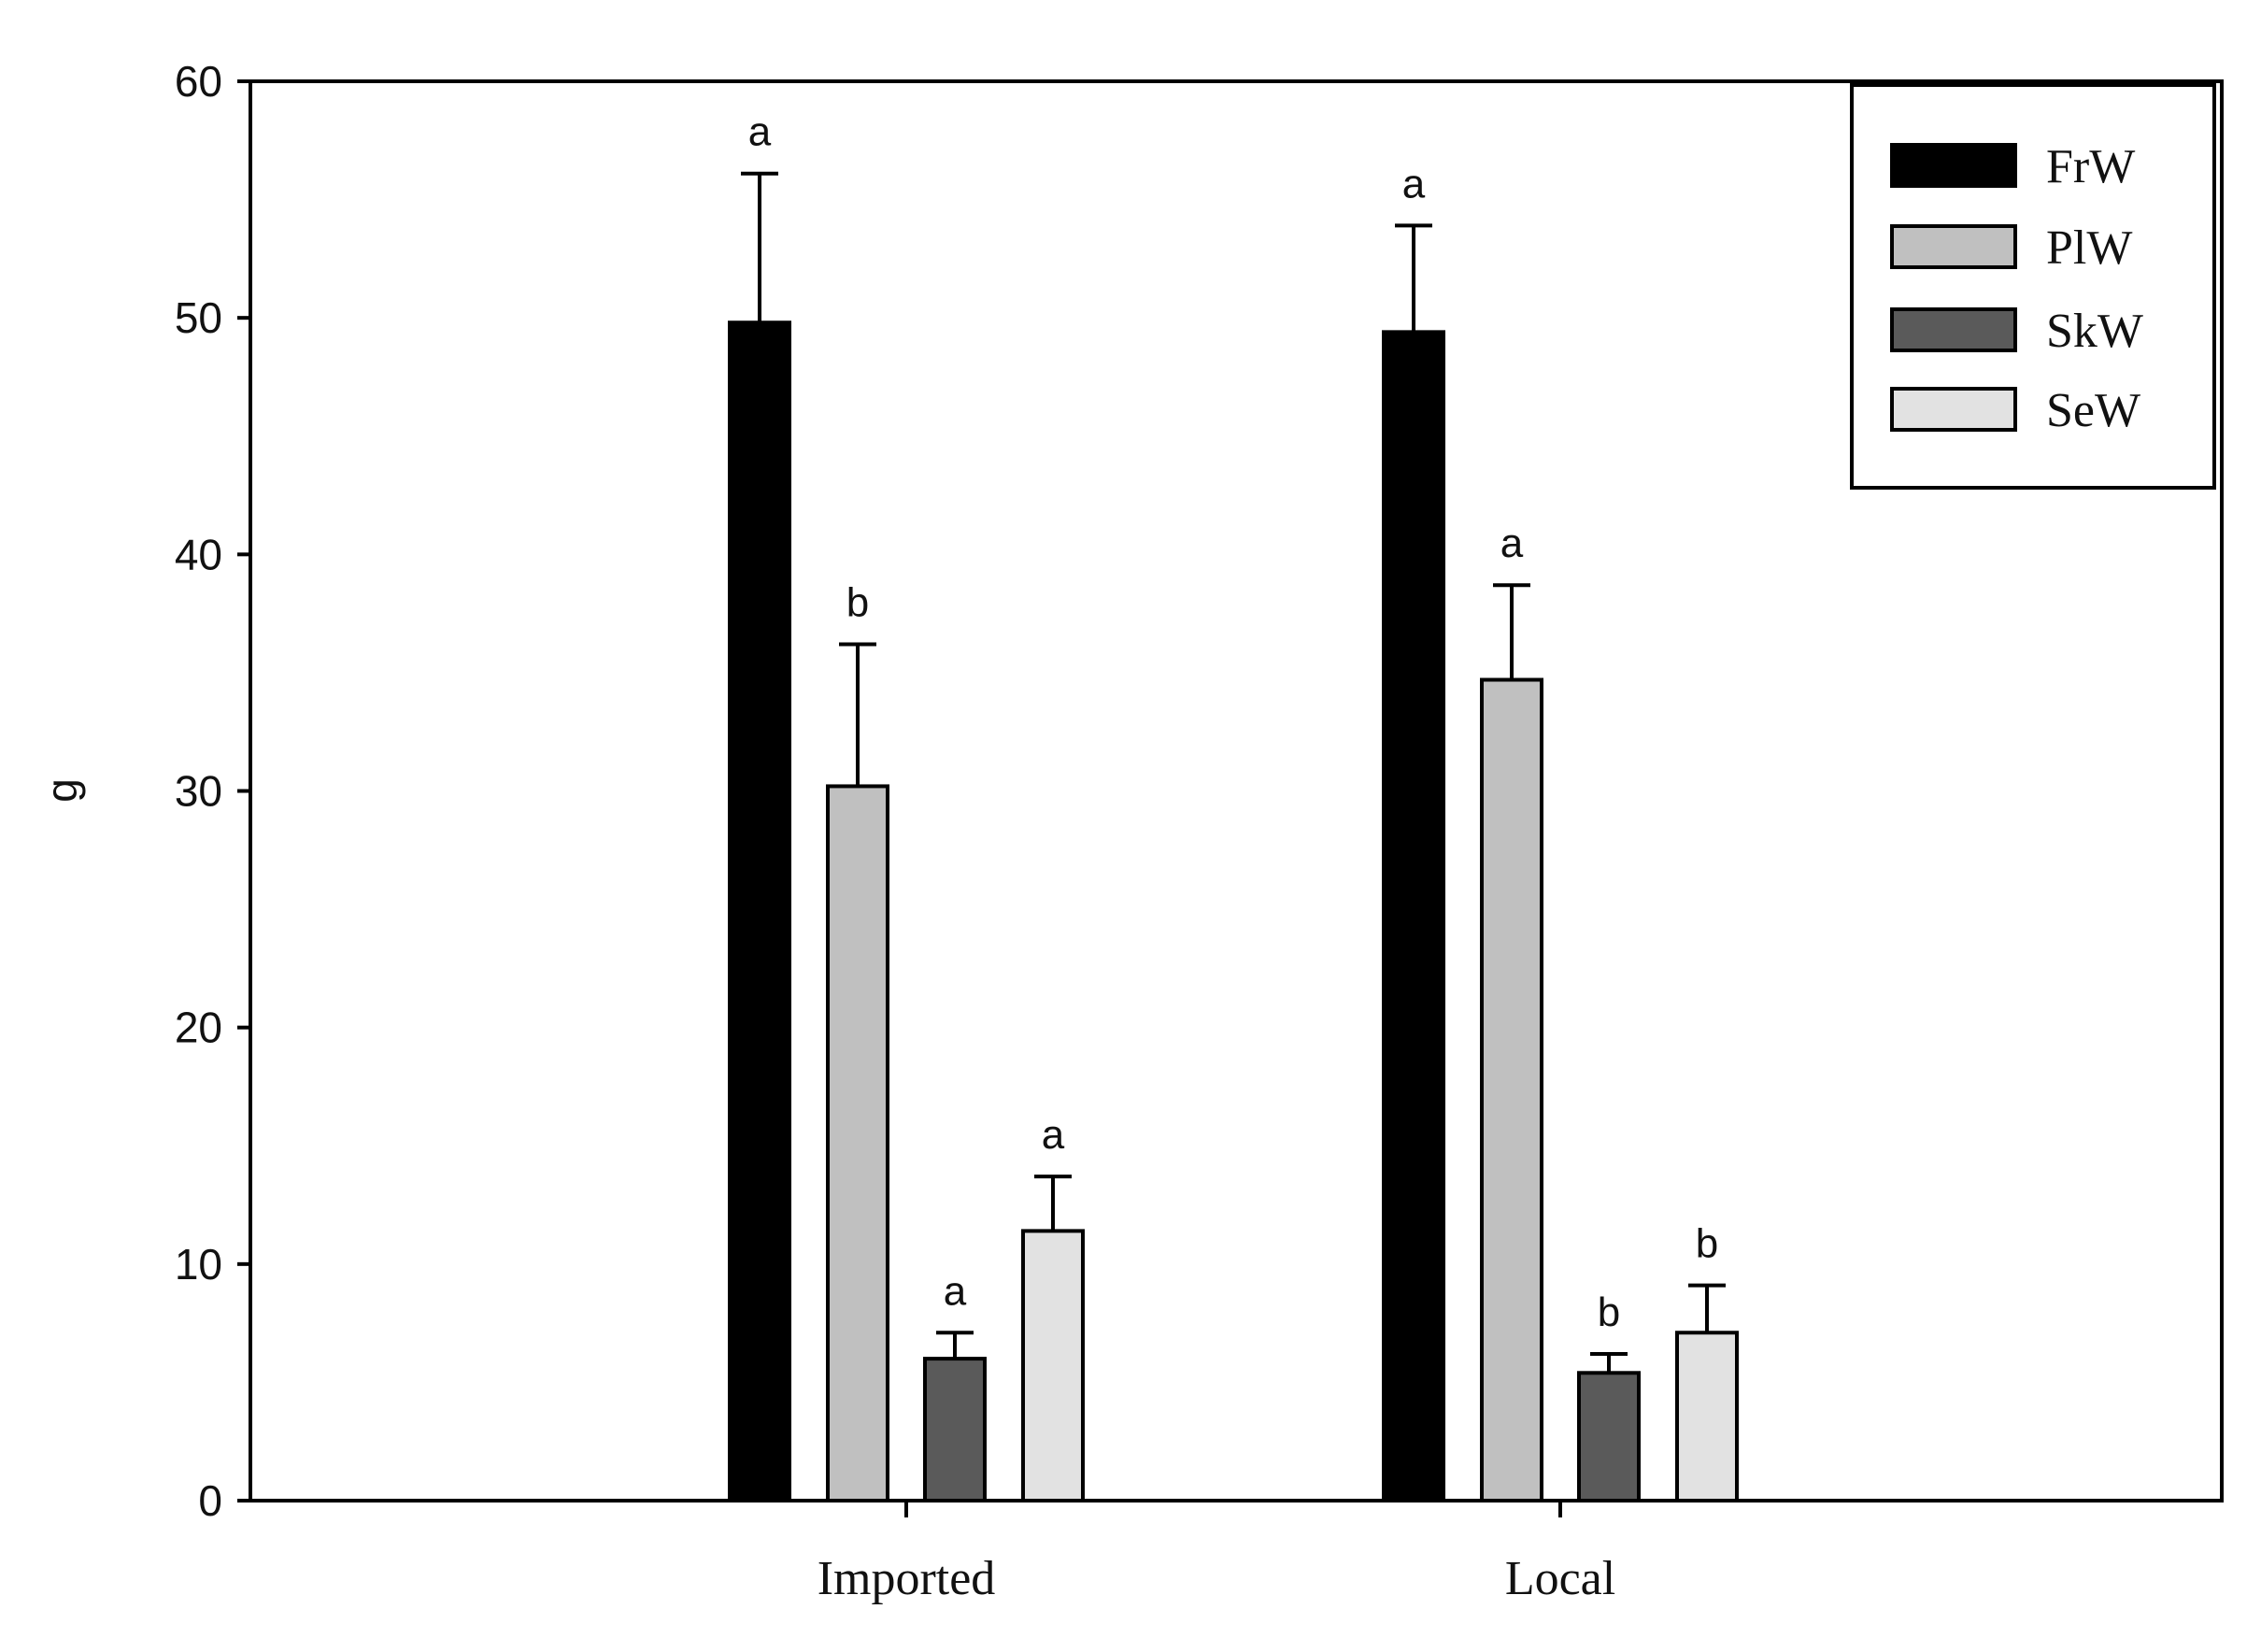 Image resolution: width=2261 pixels, height=1652 pixels. Describe the element at coordinates (2094, 331) in the screenshot. I see `legend-label: SkW` at that location.